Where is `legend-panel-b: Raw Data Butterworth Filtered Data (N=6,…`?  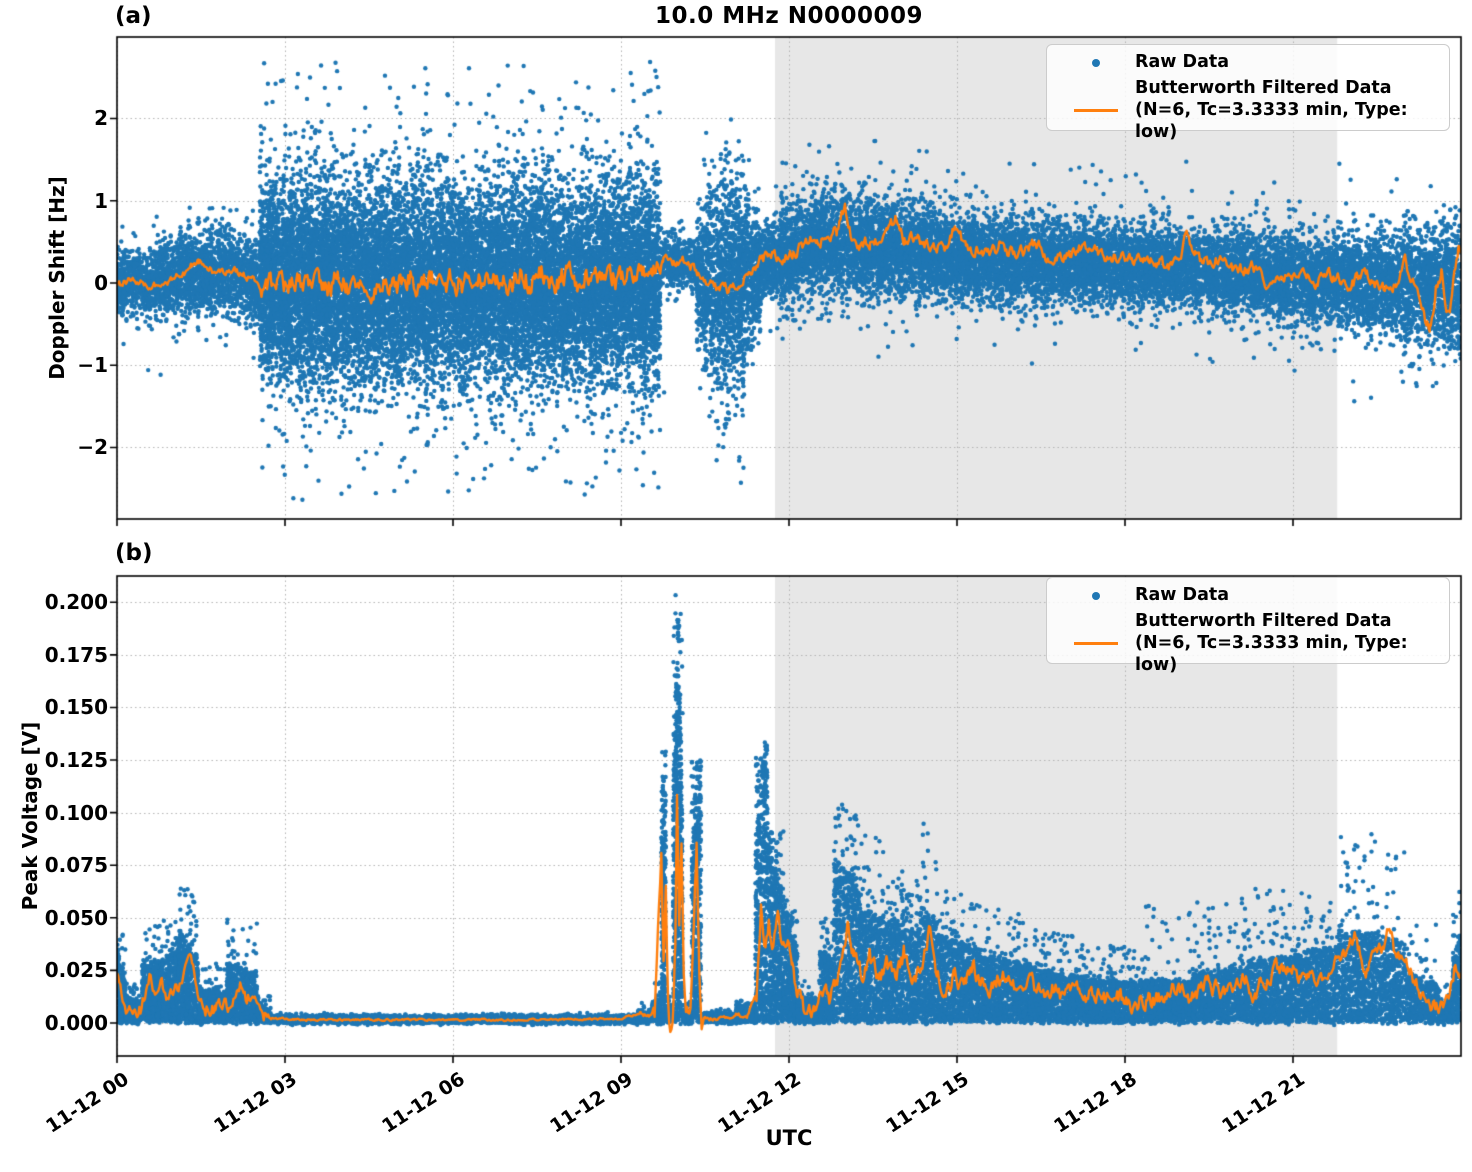 legend-panel-b: Raw Data Butterworth Filtered Data (N=6,… is located at coordinates (1248, 626).